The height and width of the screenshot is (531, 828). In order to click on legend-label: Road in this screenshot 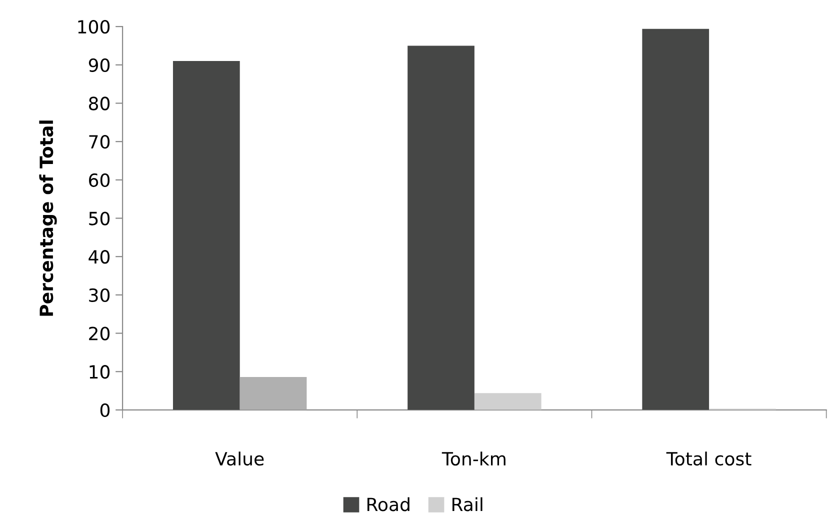, I will do `click(388, 504)`.